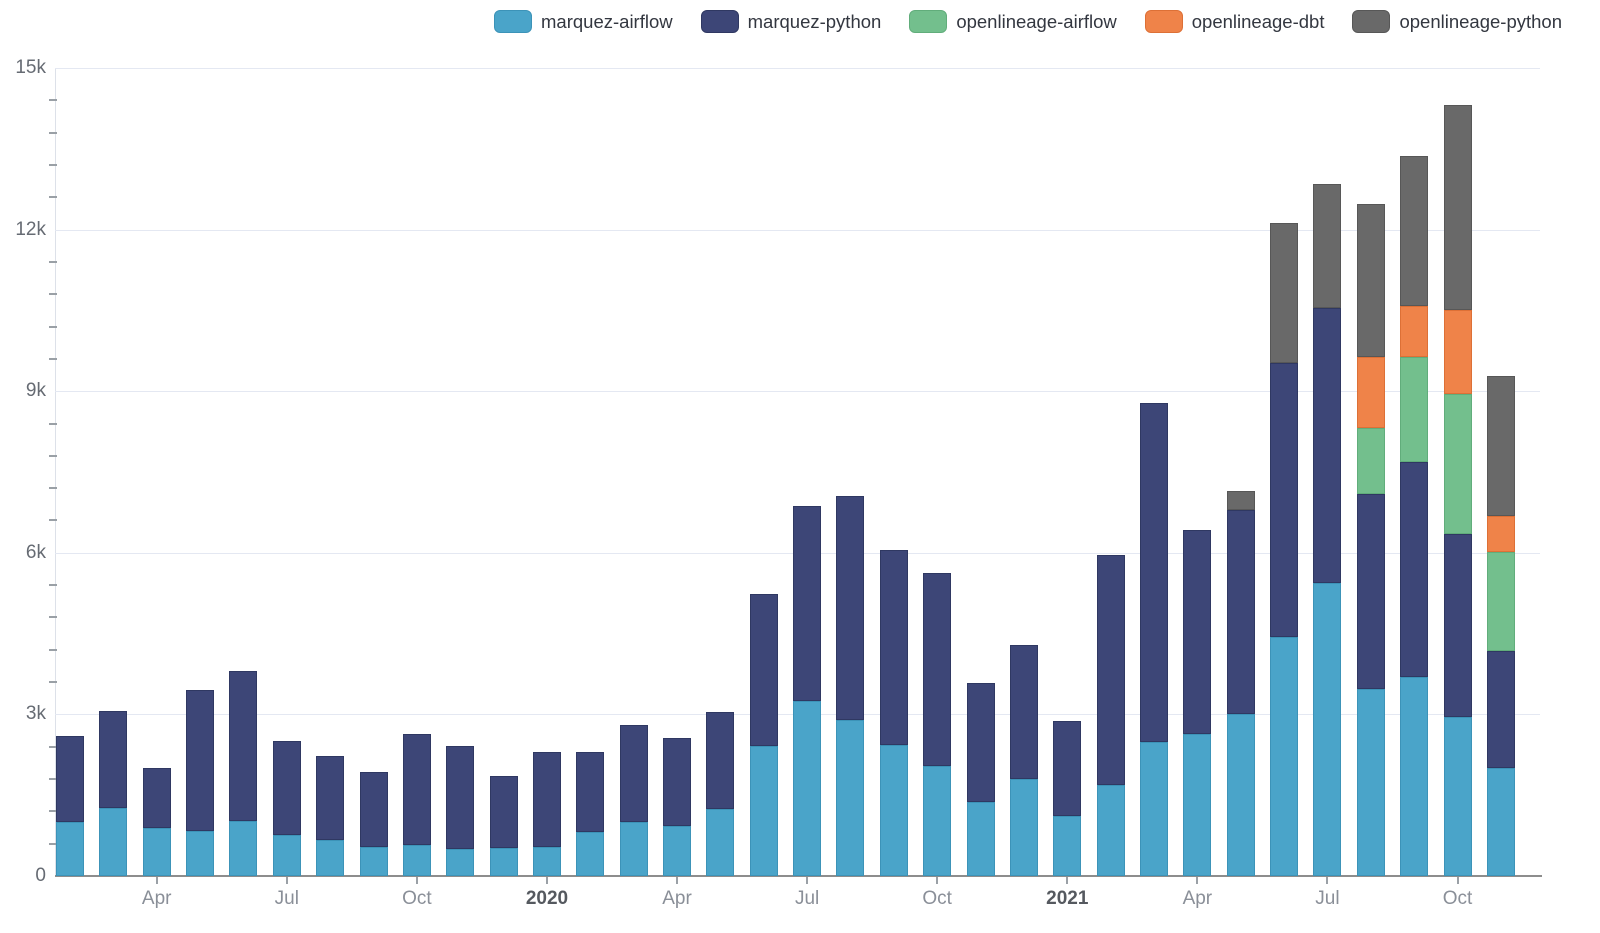  I want to click on bar-2021-08-marquez-airflow, so click(1370, 782).